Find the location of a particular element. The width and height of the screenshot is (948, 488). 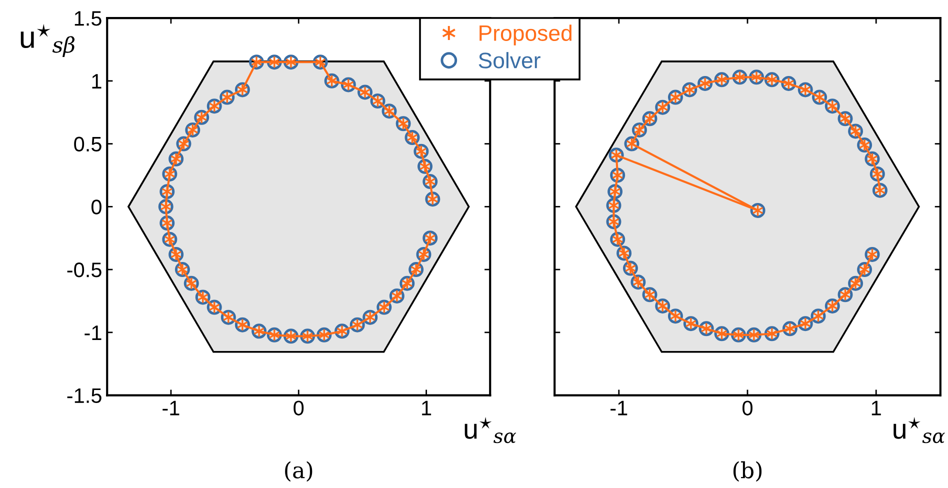

y-tick-label: -1 is located at coordinates (93, 333).